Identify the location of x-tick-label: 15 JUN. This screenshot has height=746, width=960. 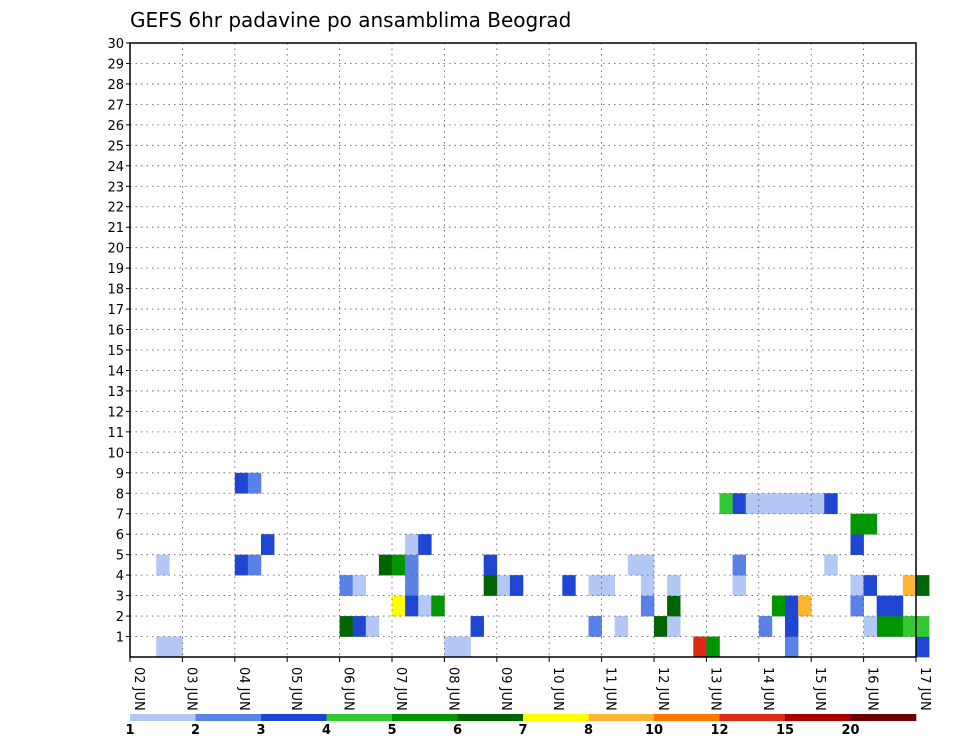
(819, 689).